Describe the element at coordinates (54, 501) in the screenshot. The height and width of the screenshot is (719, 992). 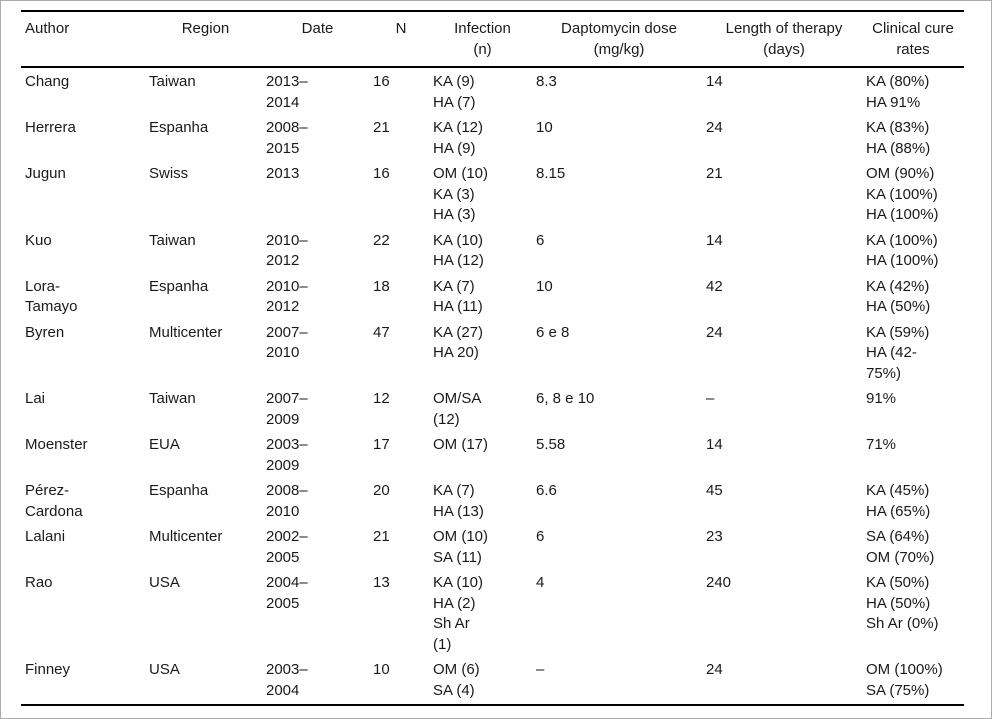
I see `cell-author: Pérez- Cardona` at that location.